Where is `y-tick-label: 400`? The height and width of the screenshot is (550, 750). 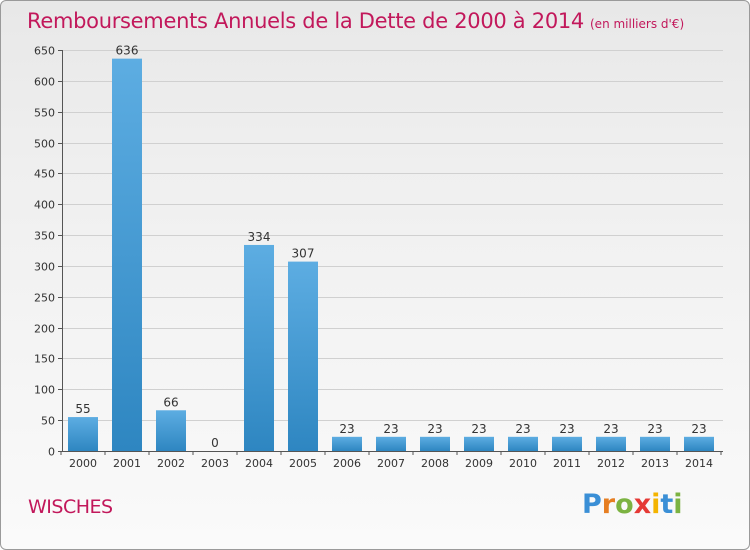 y-tick-label: 400 is located at coordinates (44, 205).